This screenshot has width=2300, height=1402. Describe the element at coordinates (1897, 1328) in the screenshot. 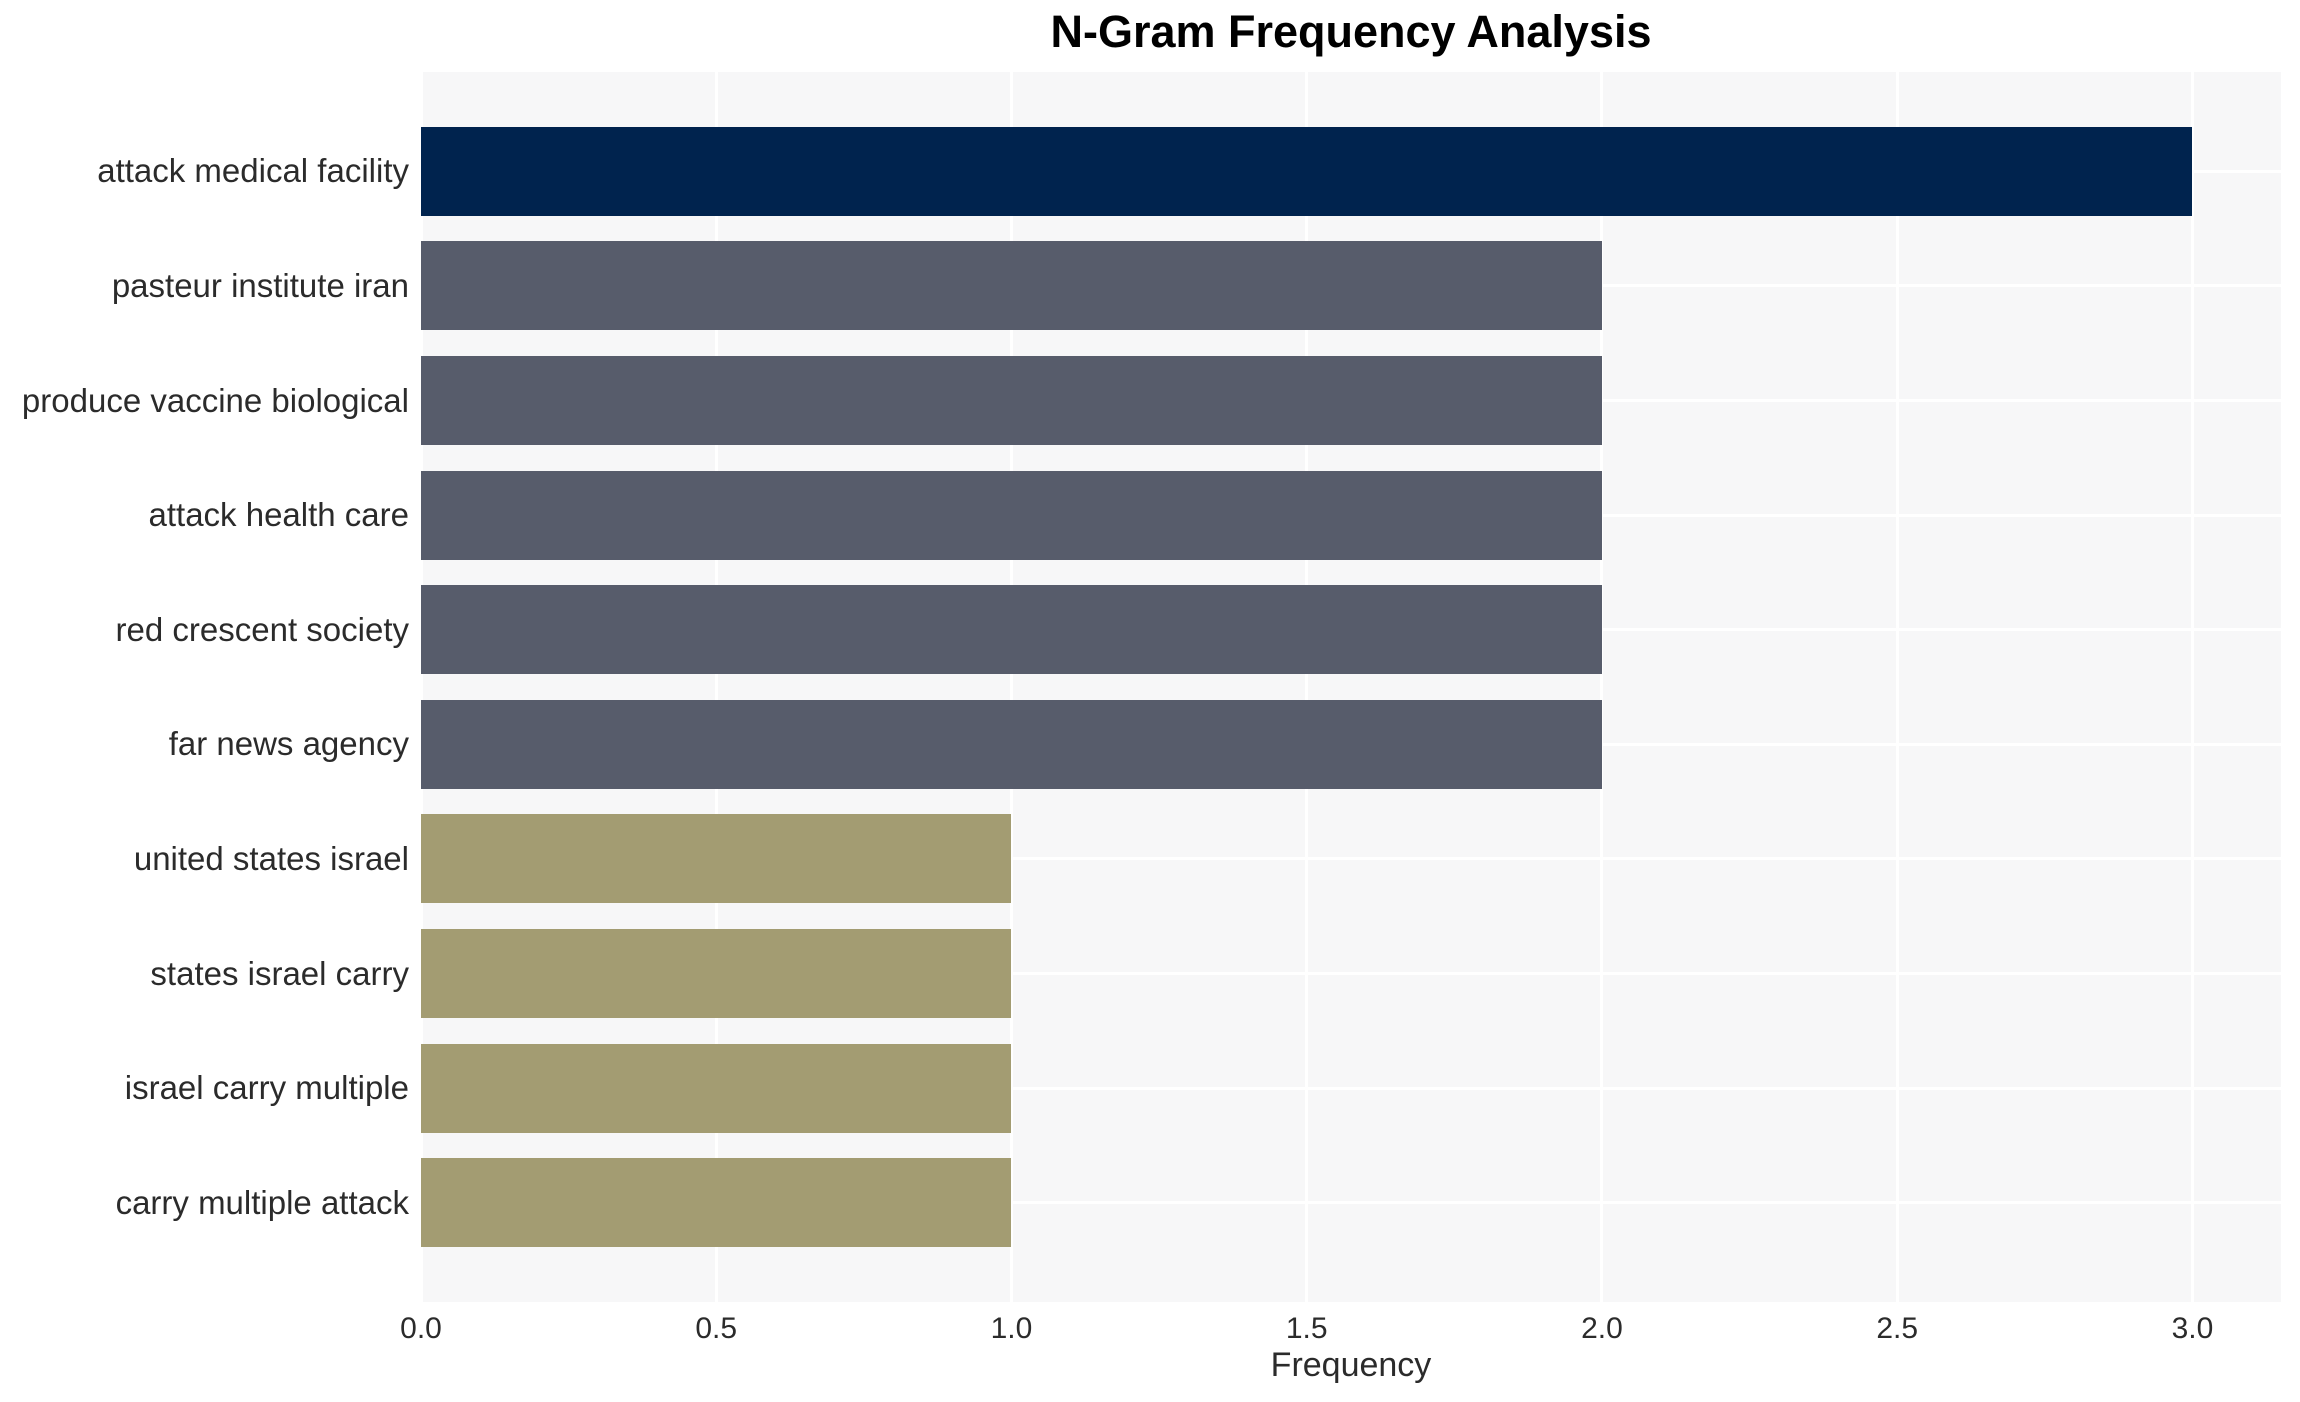

I see `x-tick-label: 2.5` at that location.